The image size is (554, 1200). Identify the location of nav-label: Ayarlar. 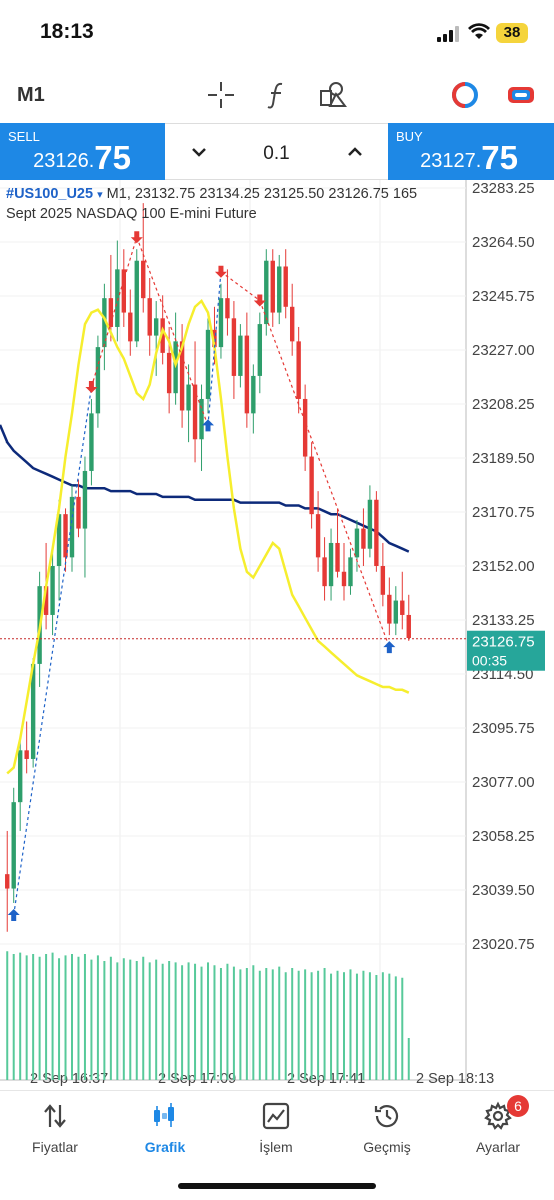
(498, 1147).